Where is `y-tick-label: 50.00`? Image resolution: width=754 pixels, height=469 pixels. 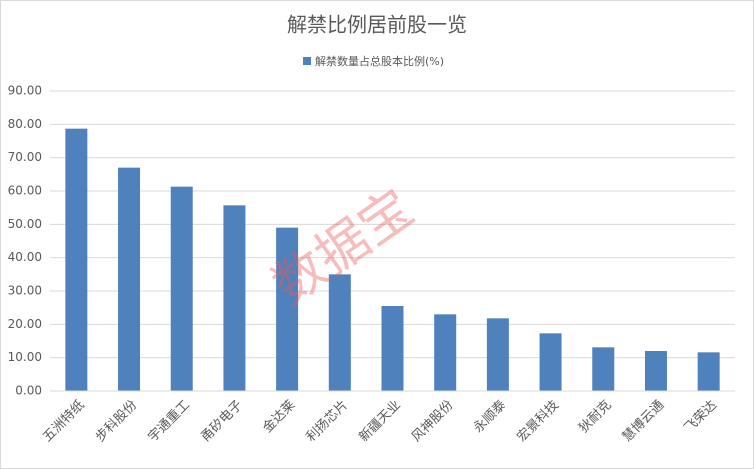
y-tick-label: 50.00 is located at coordinates (25, 224).